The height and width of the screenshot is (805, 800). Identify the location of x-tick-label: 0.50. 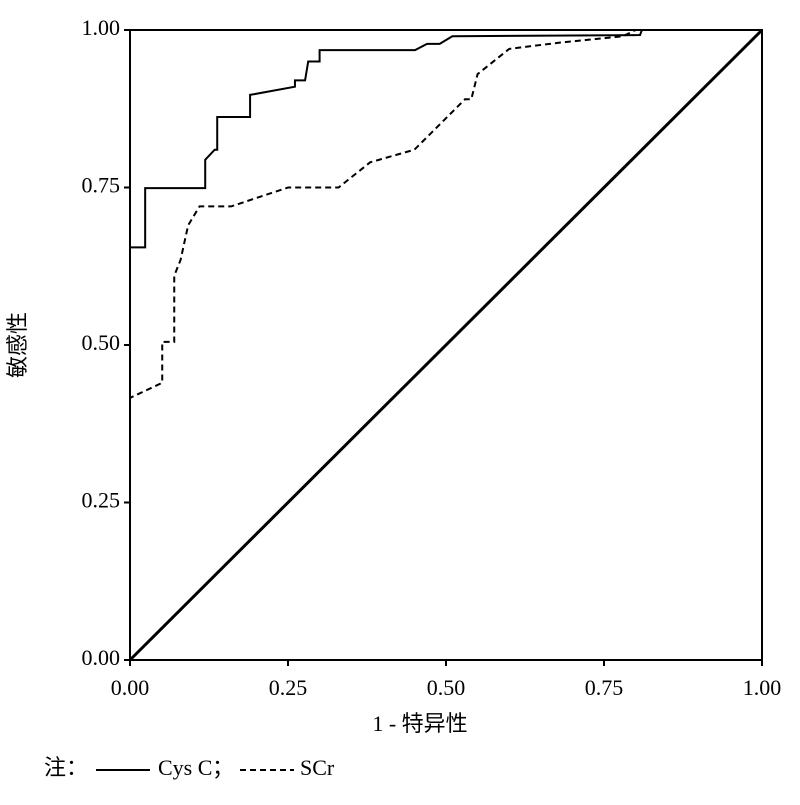
(446, 687).